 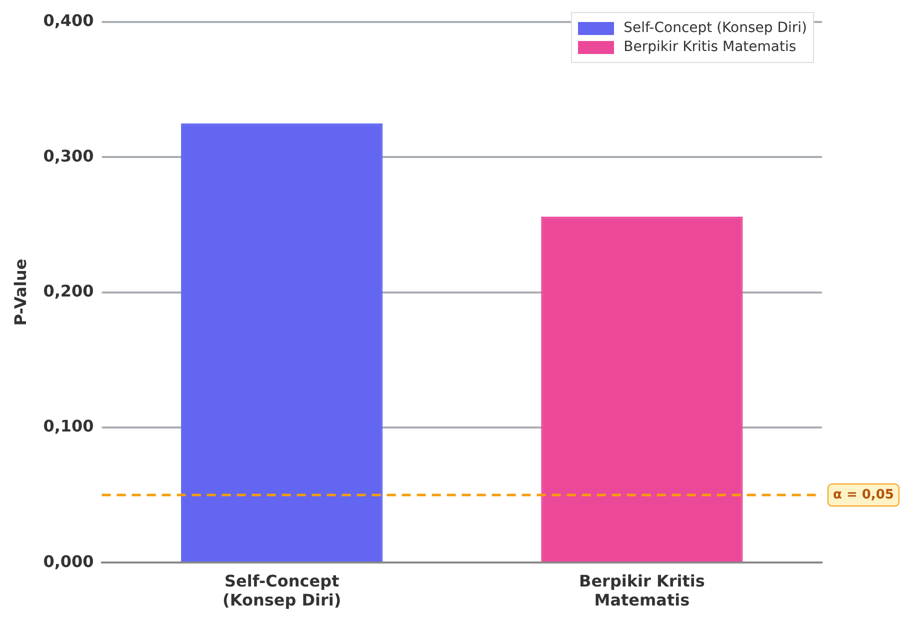 I want to click on y-tick-label: 0,000, so click(x=68, y=561).